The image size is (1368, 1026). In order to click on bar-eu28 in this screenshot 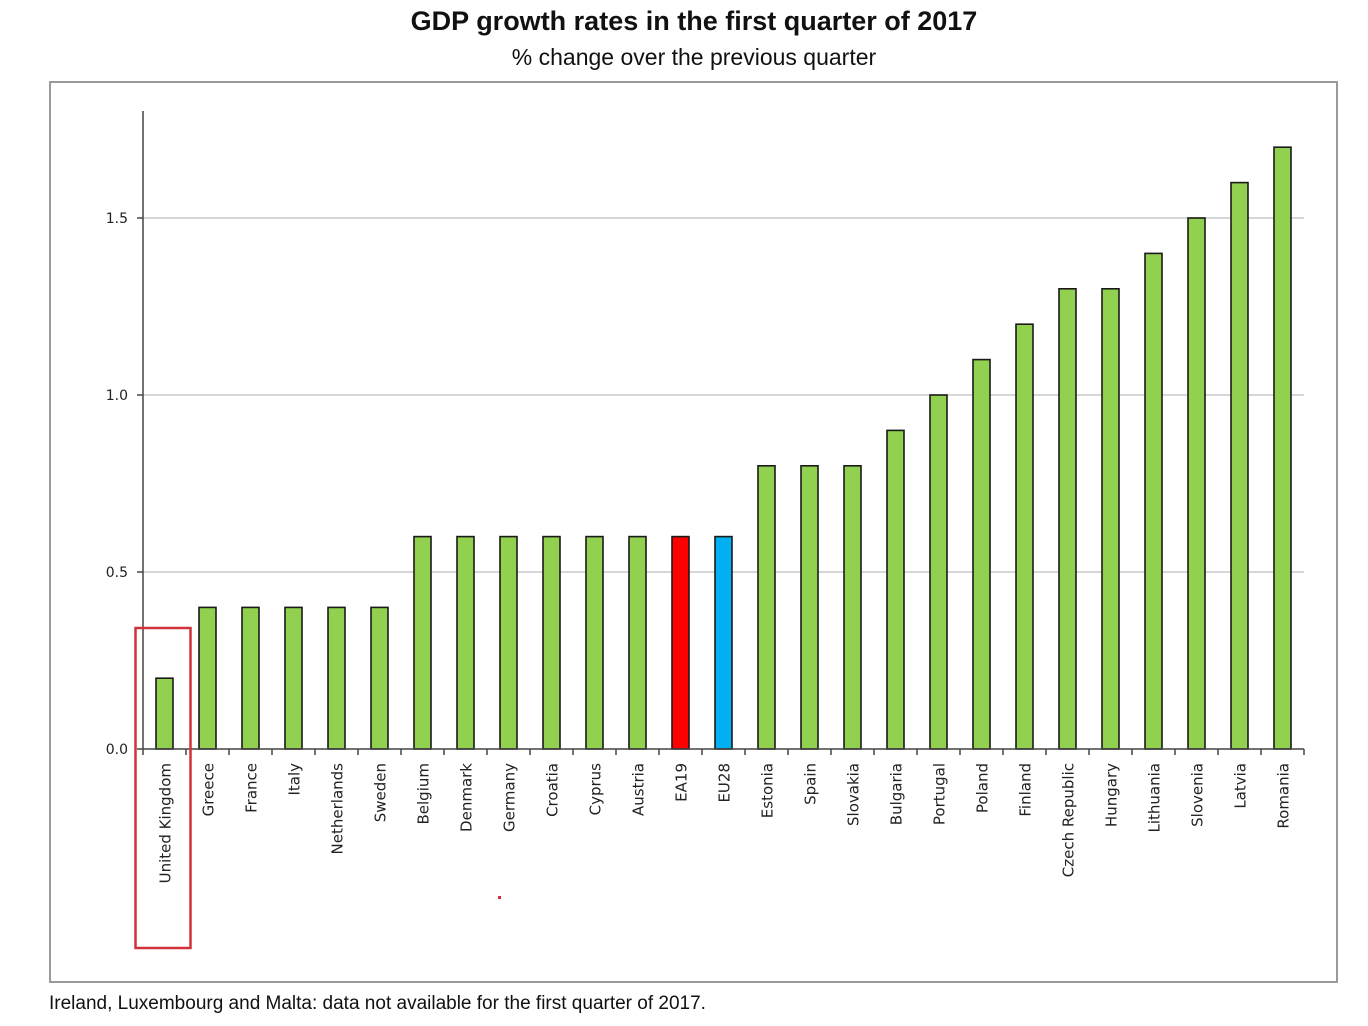, I will do `click(723, 642)`.